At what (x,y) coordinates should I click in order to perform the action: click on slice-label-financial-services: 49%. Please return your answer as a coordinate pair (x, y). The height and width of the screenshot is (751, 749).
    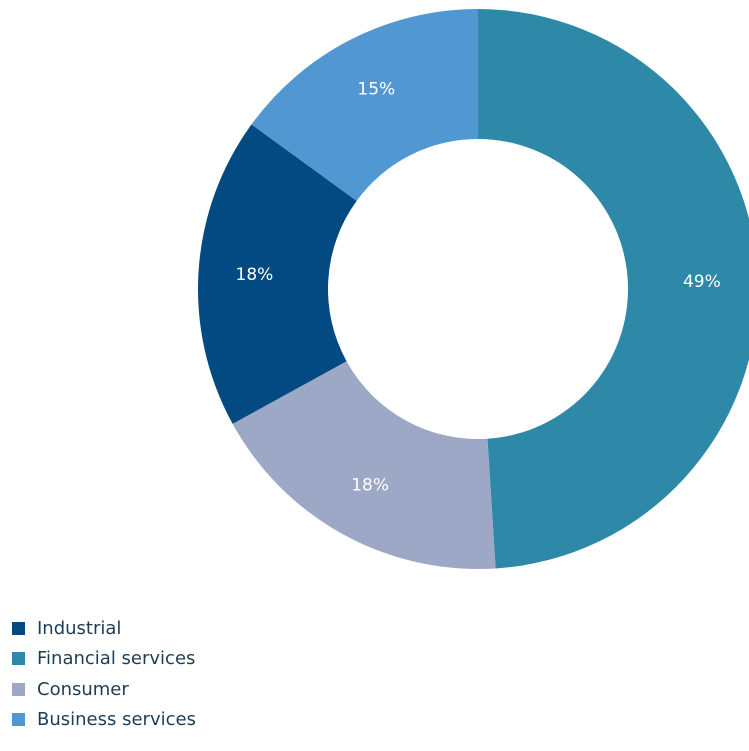
    Looking at the image, I should click on (702, 282).